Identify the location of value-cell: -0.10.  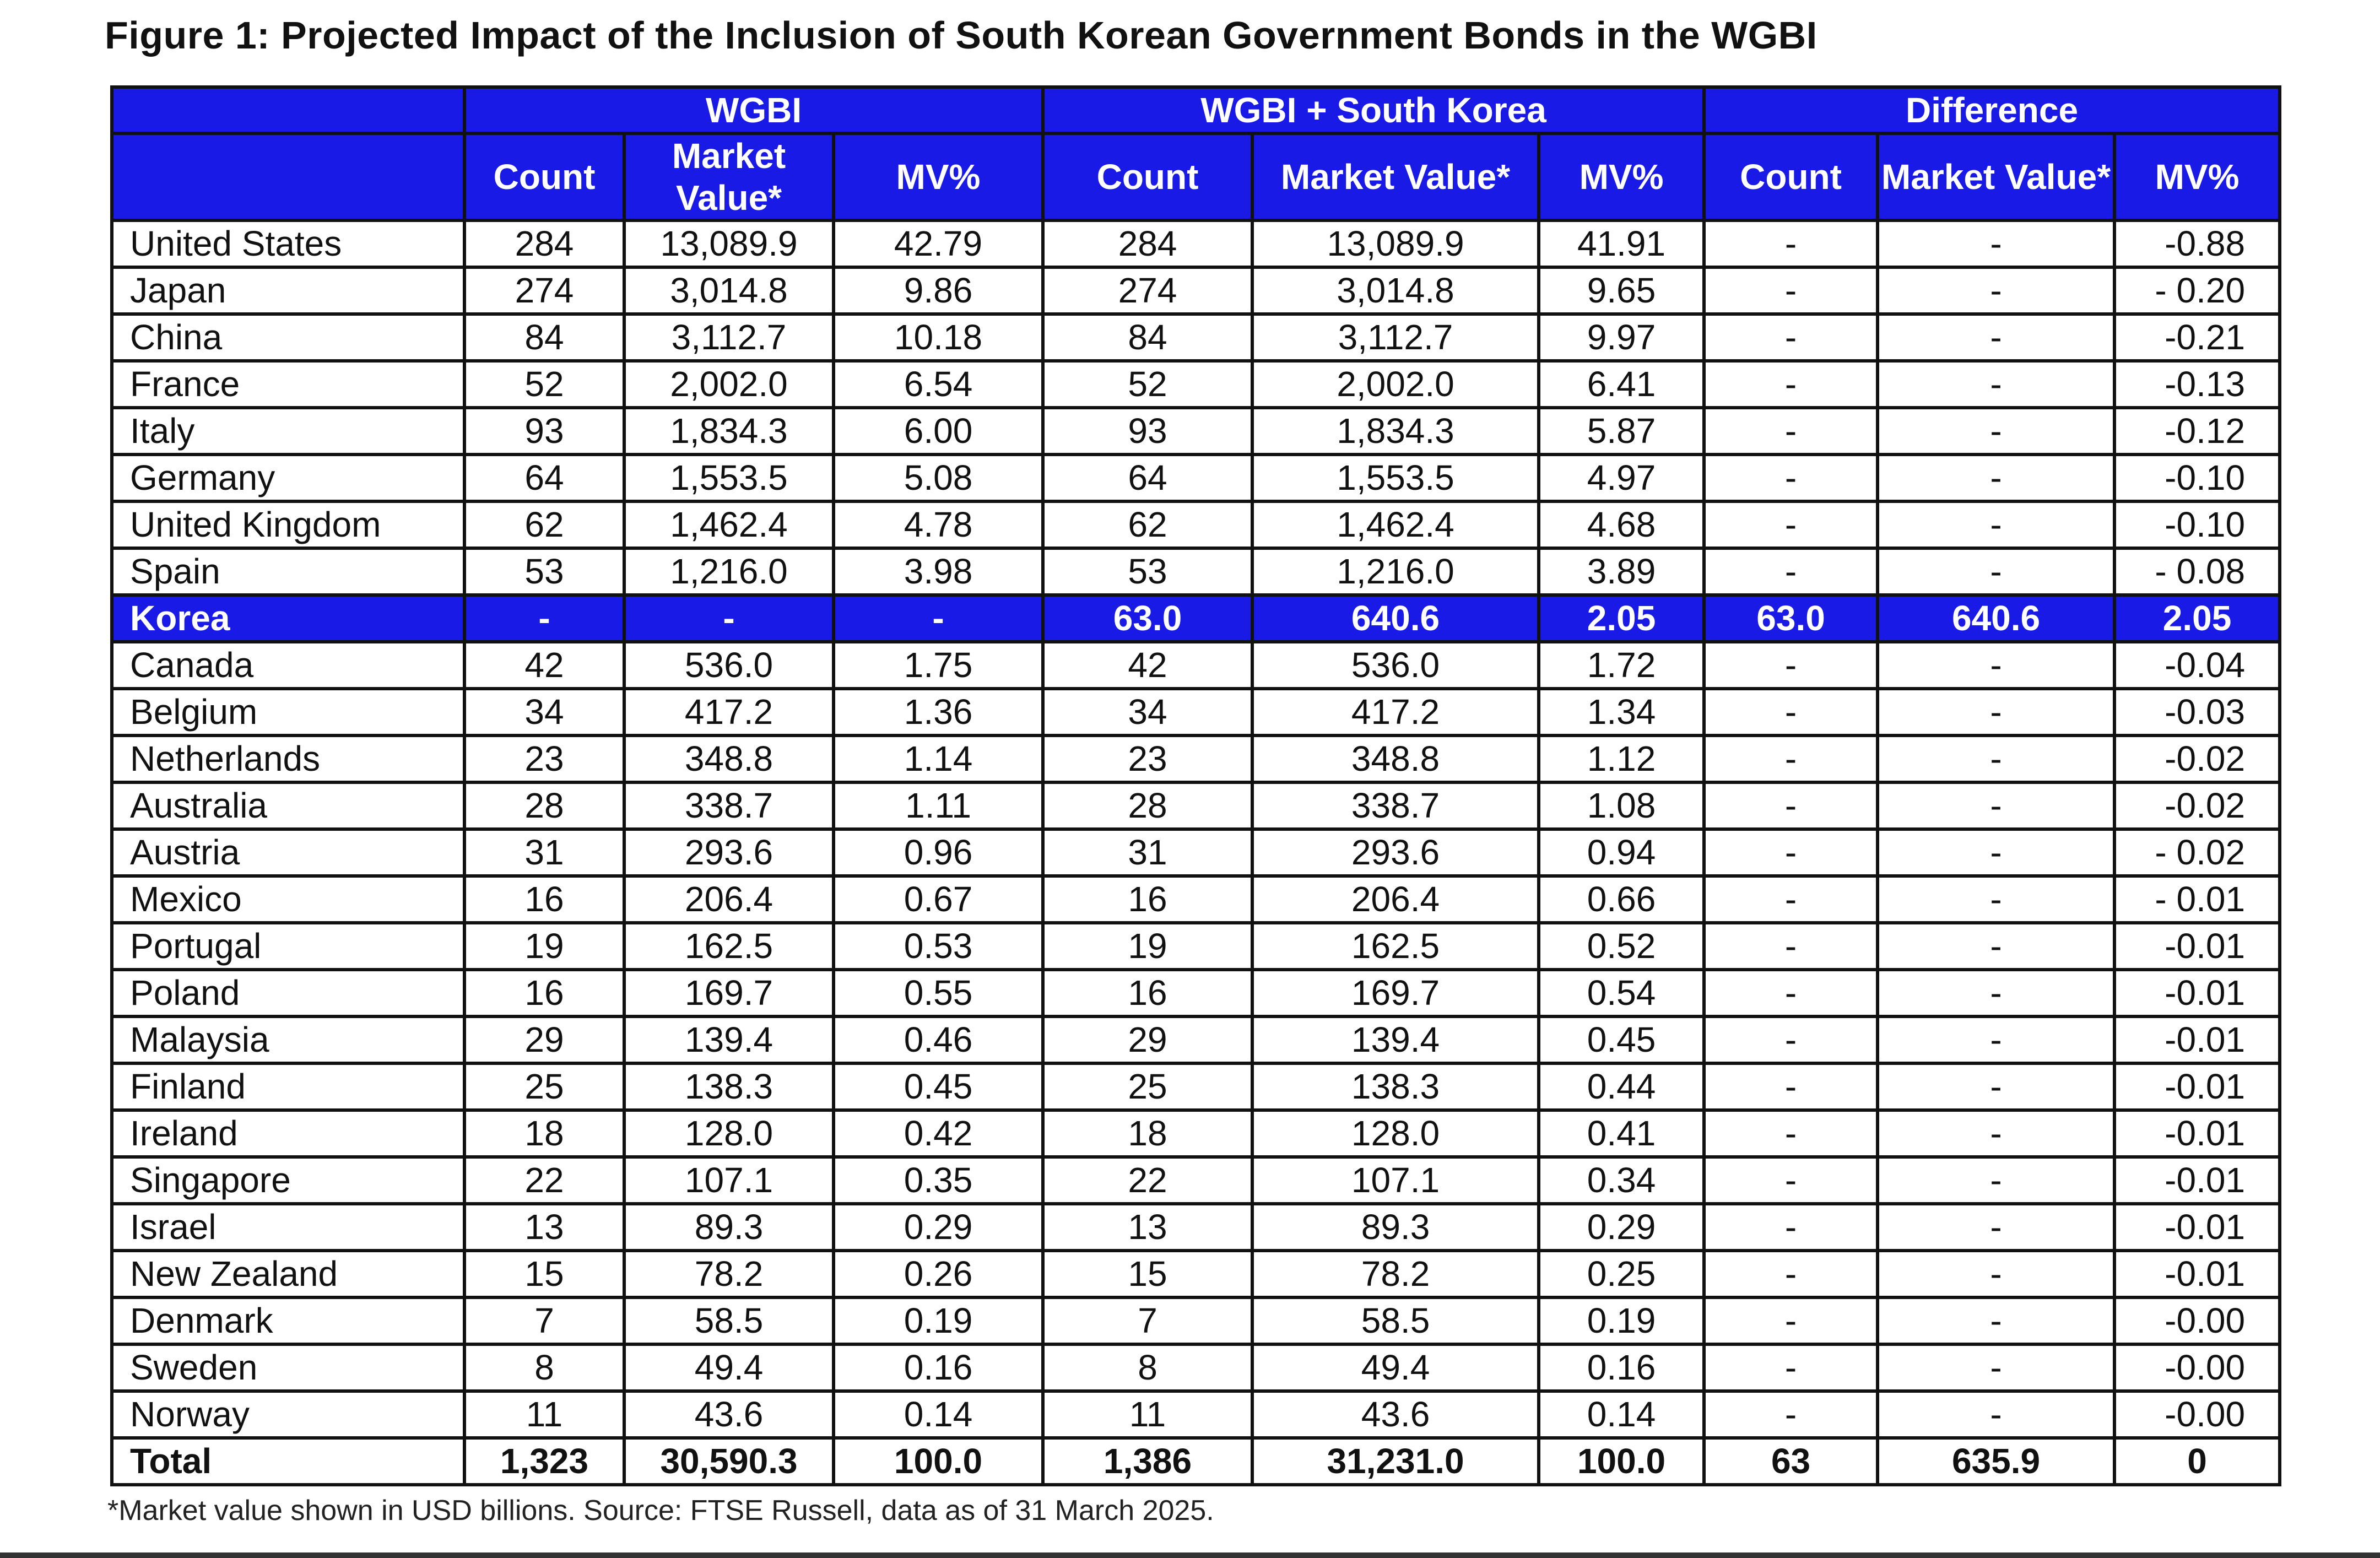
(2197, 525).